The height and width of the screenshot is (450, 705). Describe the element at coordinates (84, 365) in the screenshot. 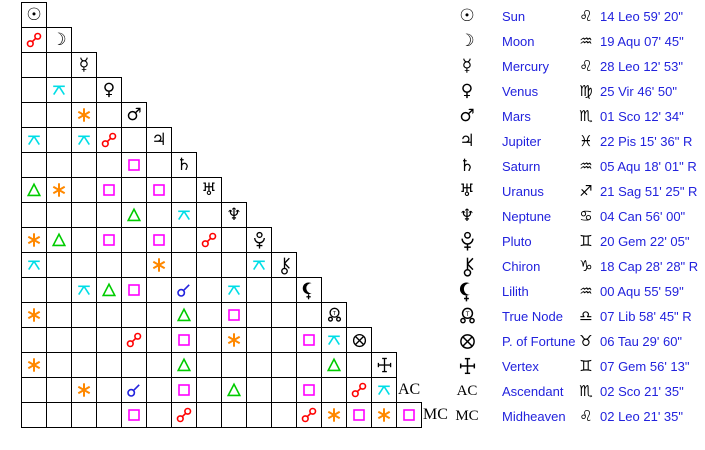

I see `aspect-cell-vertex-mercury` at that location.